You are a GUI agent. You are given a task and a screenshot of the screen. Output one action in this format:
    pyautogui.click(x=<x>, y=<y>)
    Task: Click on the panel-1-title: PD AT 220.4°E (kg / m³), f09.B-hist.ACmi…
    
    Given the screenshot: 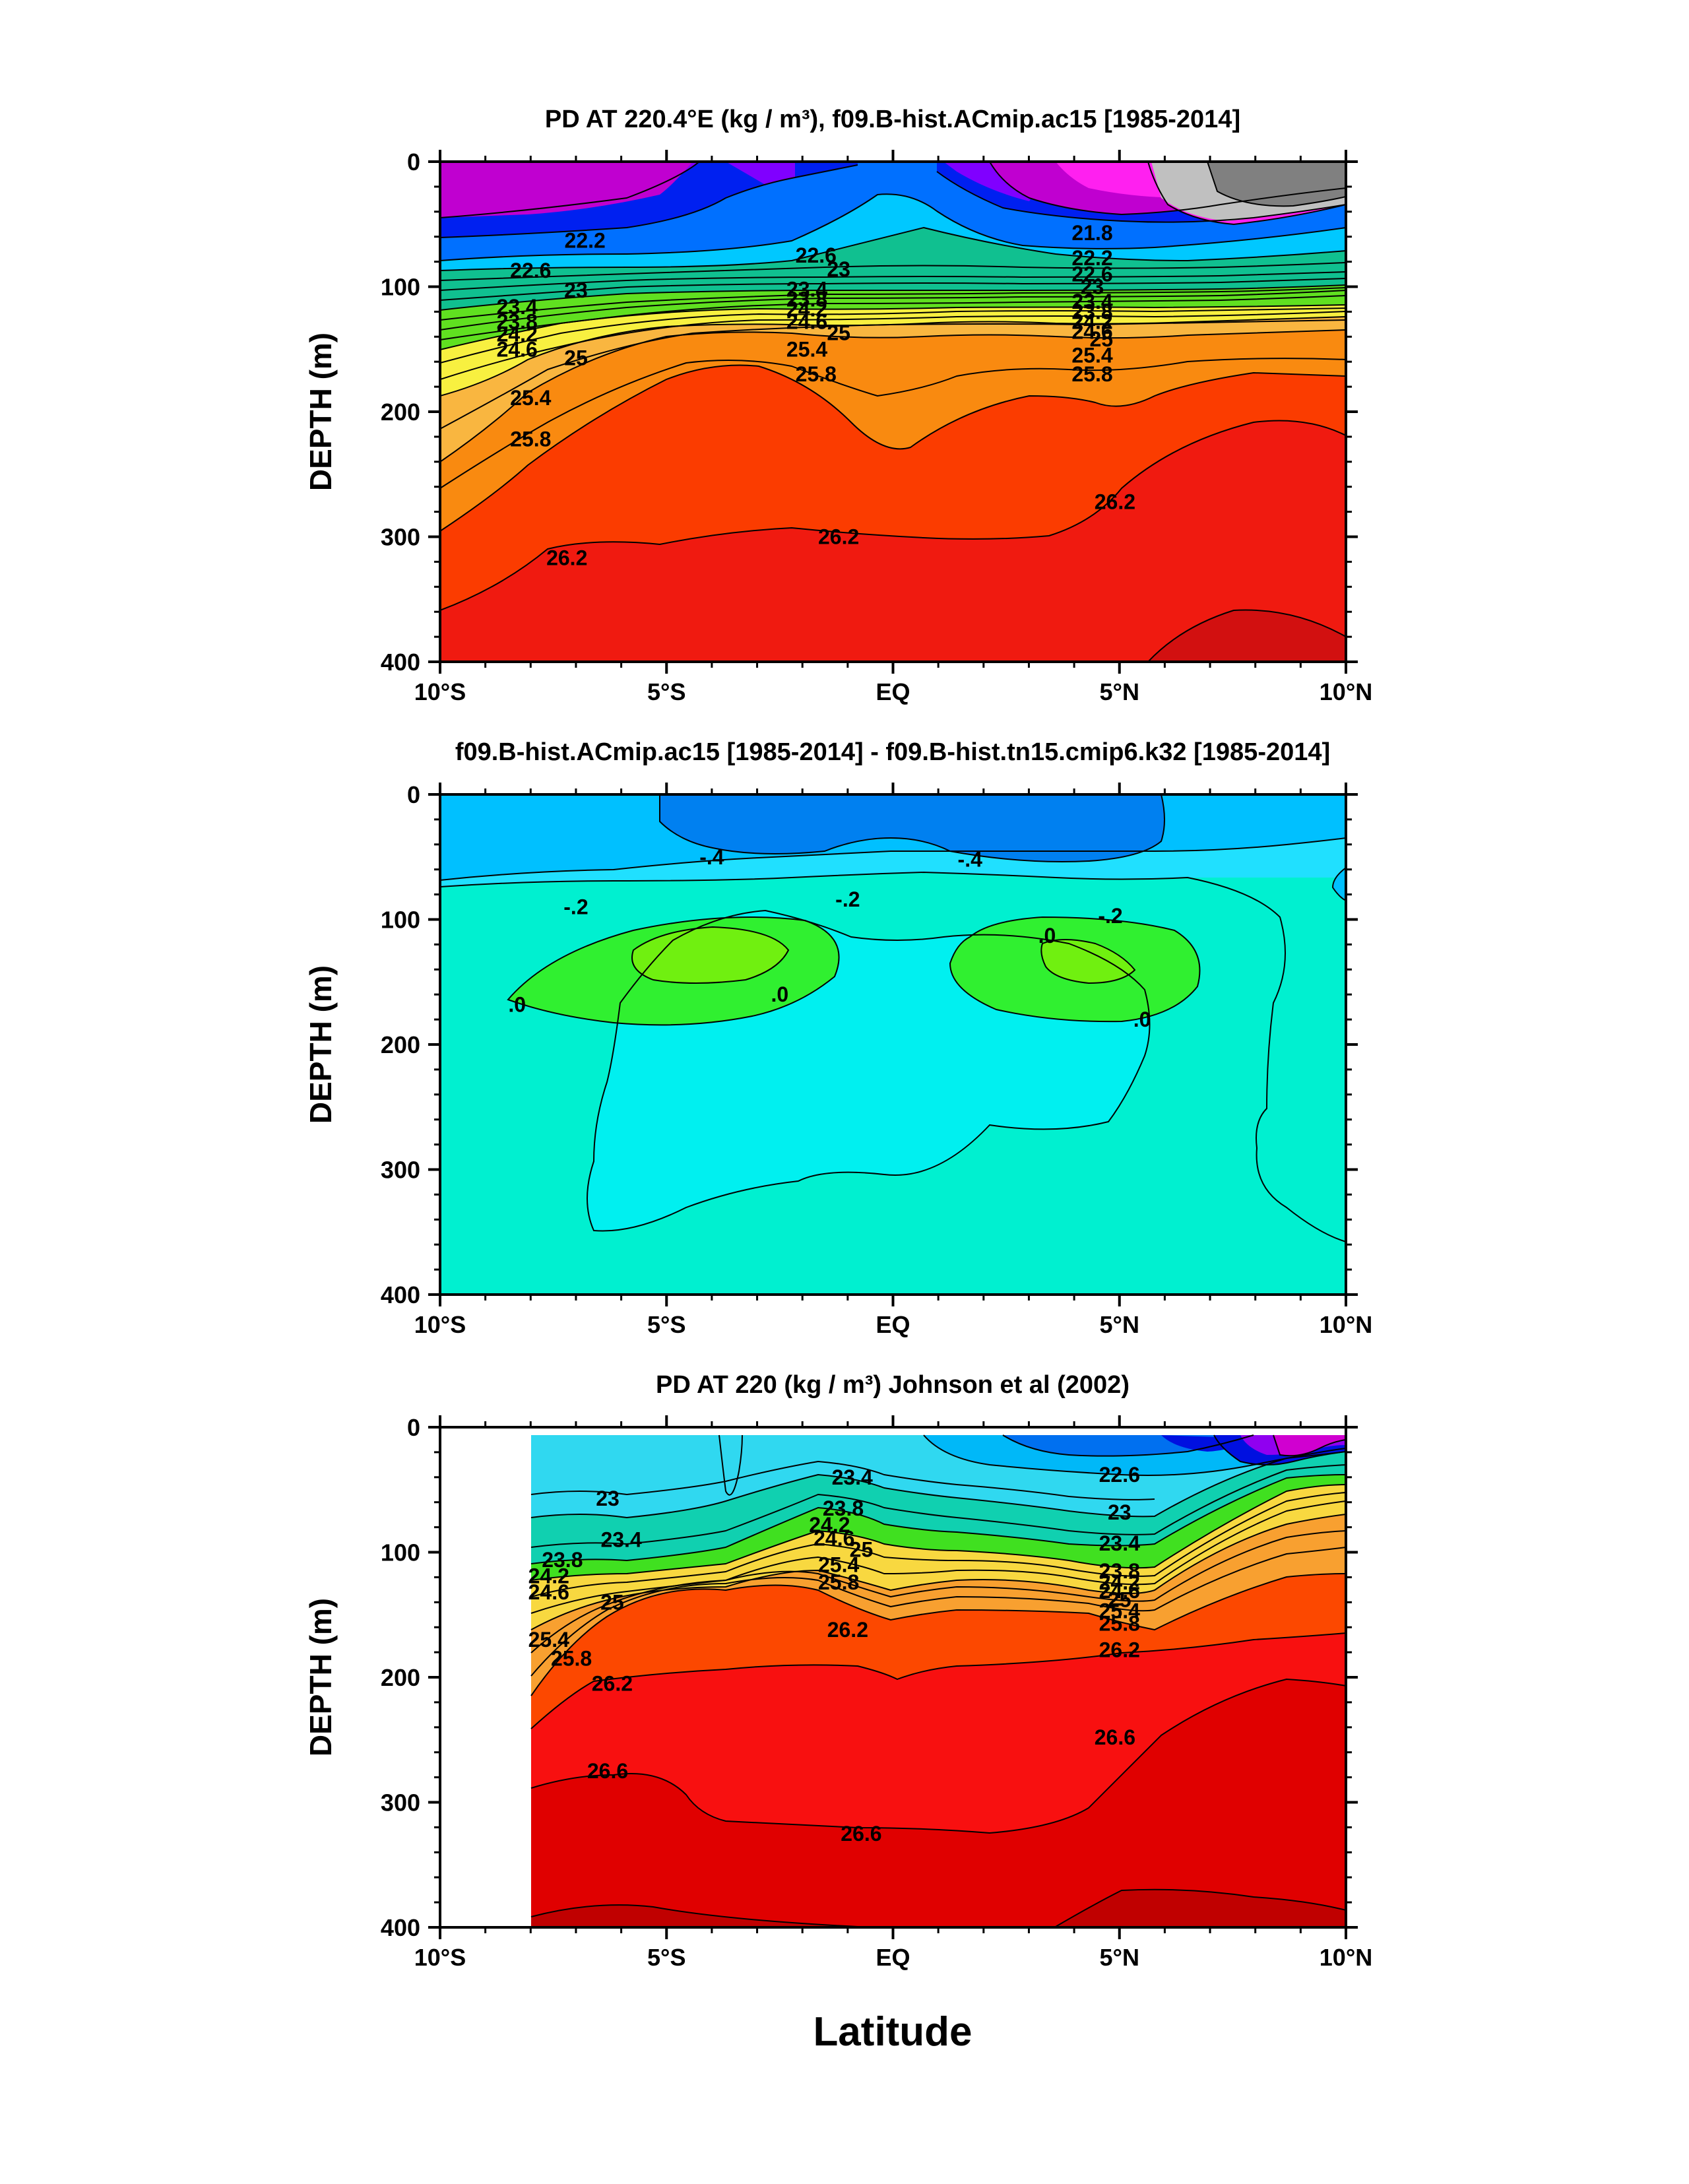 What is the action you would take?
    pyautogui.click(x=892, y=119)
    